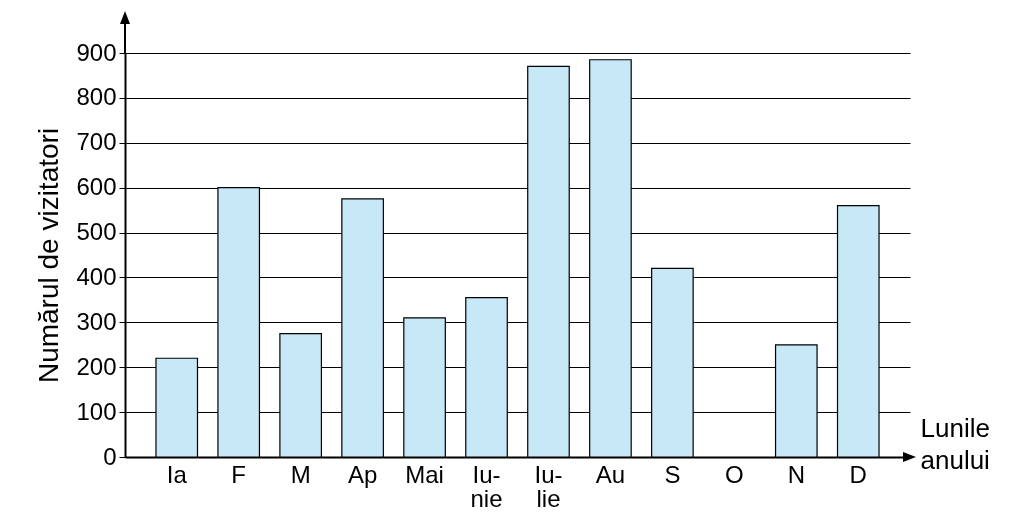 The height and width of the screenshot is (532, 1031). Describe the element at coordinates (672, 474) in the screenshot. I see `x-tick-label: S` at that location.